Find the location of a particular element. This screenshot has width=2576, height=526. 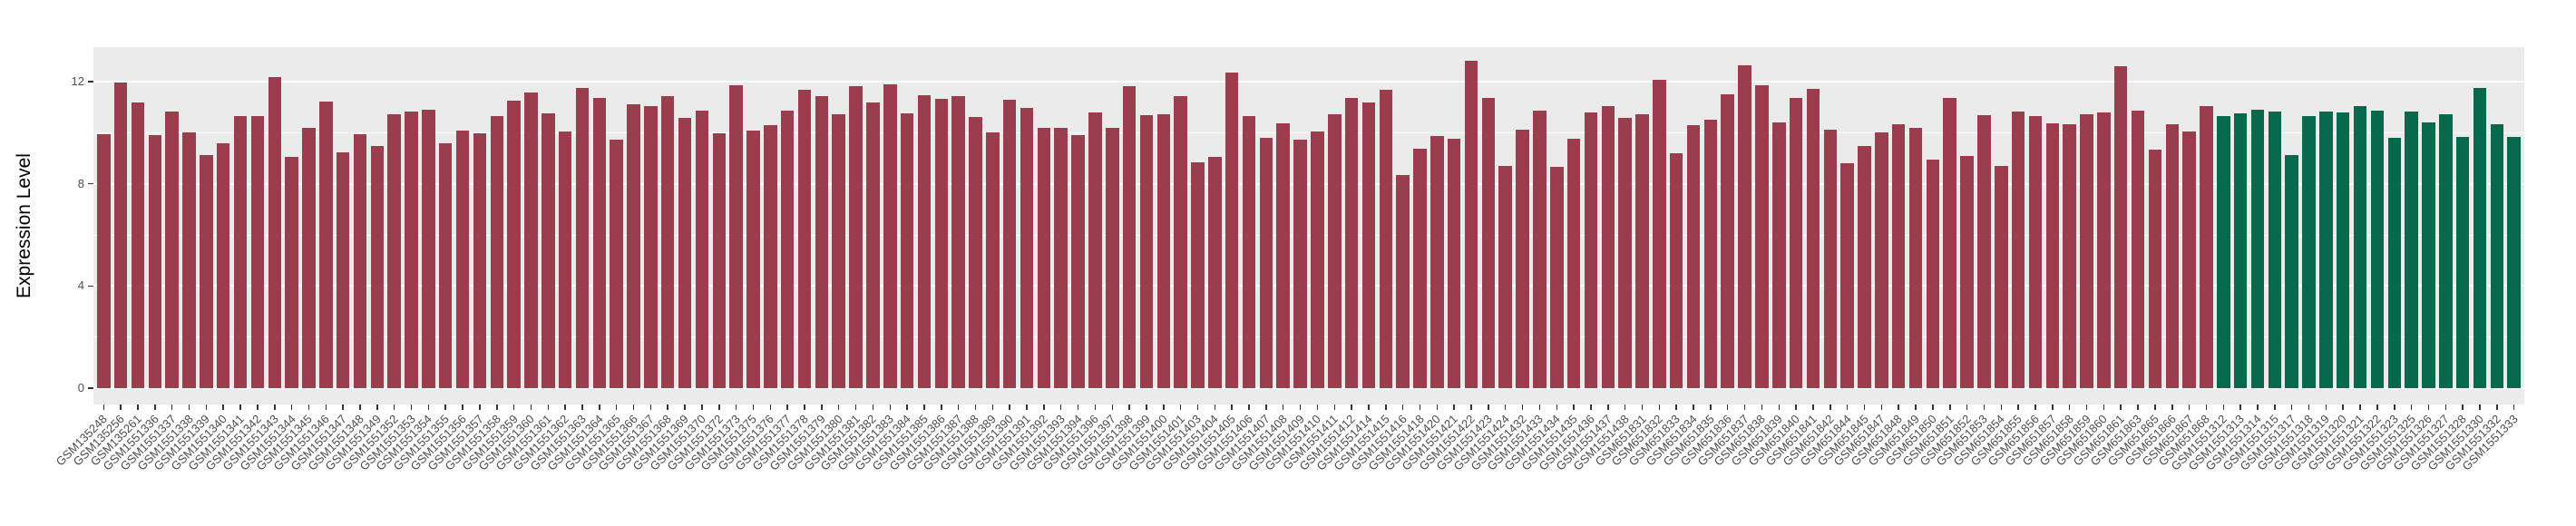

y-tick-label: 8 is located at coordinates (80, 183).